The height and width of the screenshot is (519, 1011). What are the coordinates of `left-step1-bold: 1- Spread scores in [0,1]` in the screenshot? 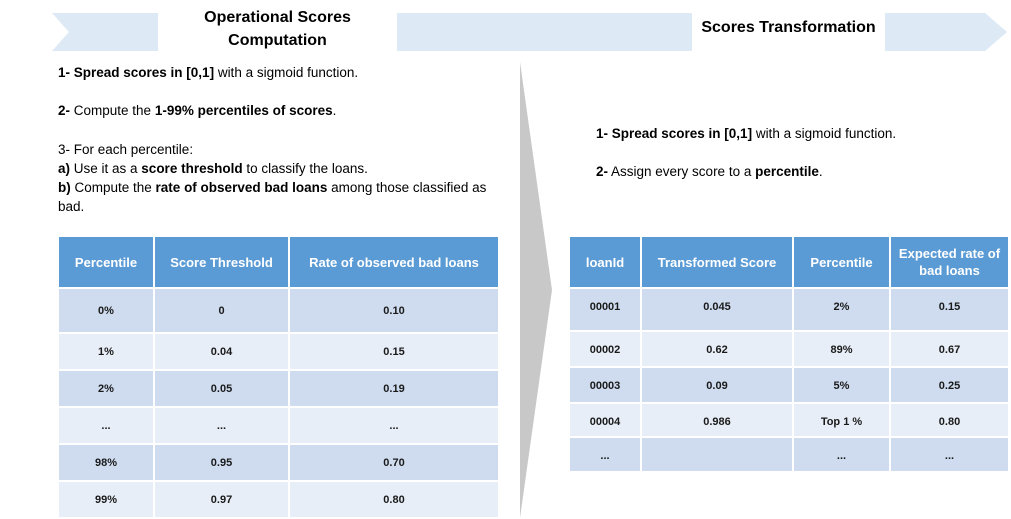 It's located at (136, 72).